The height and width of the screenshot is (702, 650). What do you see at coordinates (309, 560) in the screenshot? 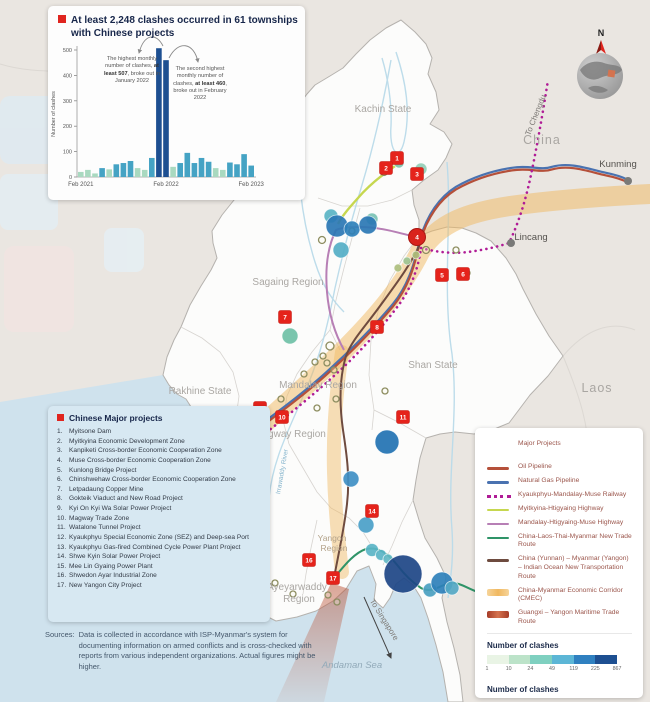
I see `project-marker-number: 16` at bounding box center [309, 560].